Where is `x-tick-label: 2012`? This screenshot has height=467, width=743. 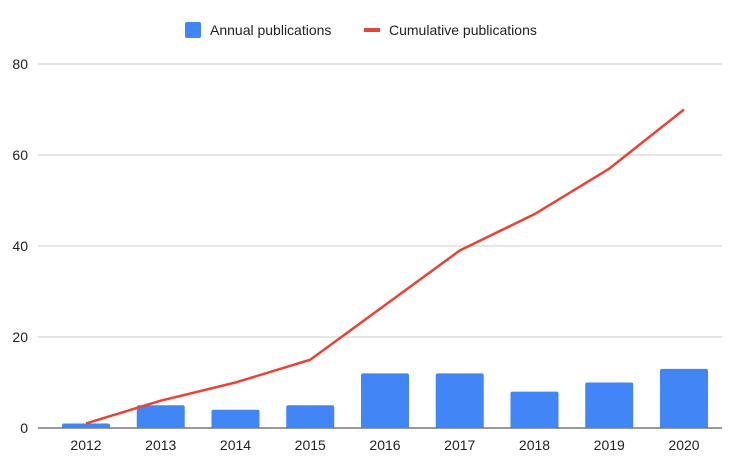 x-tick-label: 2012 is located at coordinates (85, 445).